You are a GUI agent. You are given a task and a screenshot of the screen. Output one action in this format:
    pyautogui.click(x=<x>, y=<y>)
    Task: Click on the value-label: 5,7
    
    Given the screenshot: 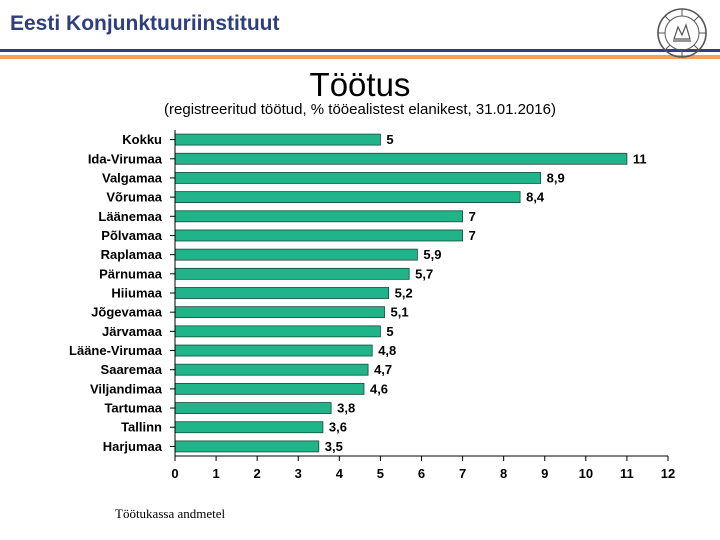 What is the action you would take?
    pyautogui.click(x=424, y=273)
    